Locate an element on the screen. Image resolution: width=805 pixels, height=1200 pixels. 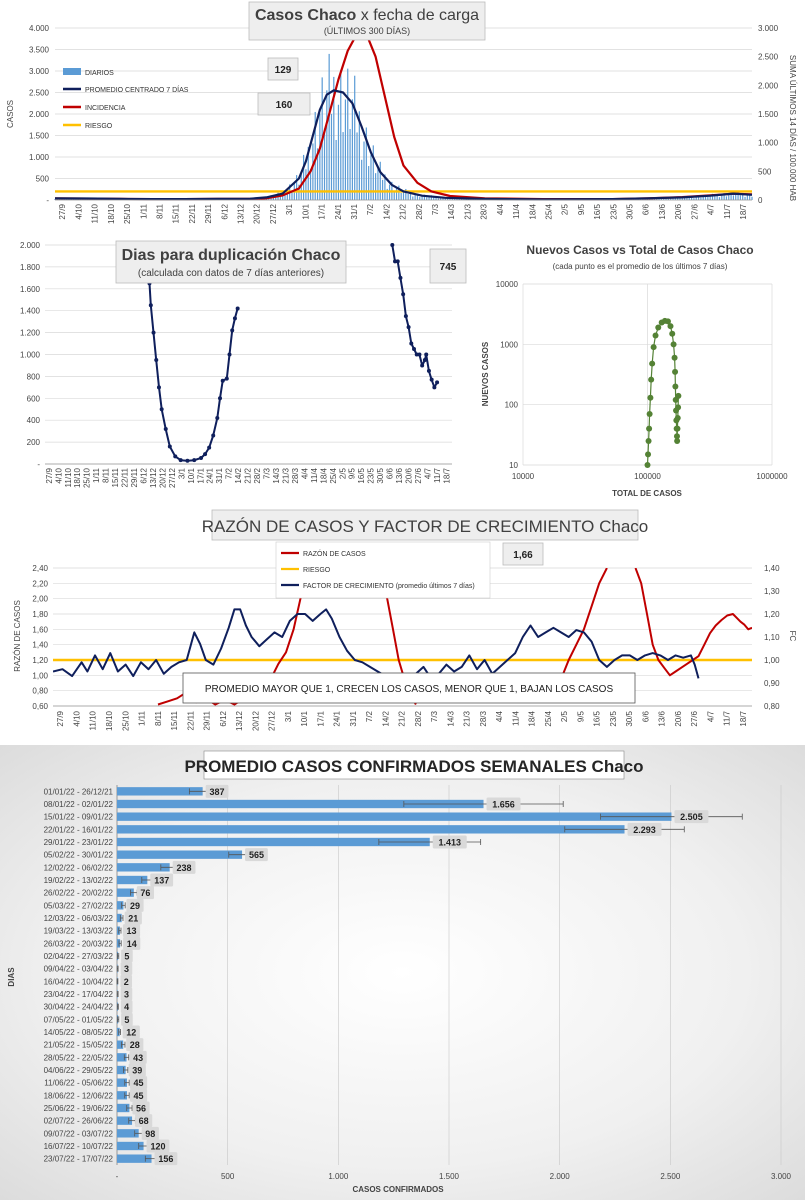
y2-tick-label: 2.500 is located at coordinates (768, 57).